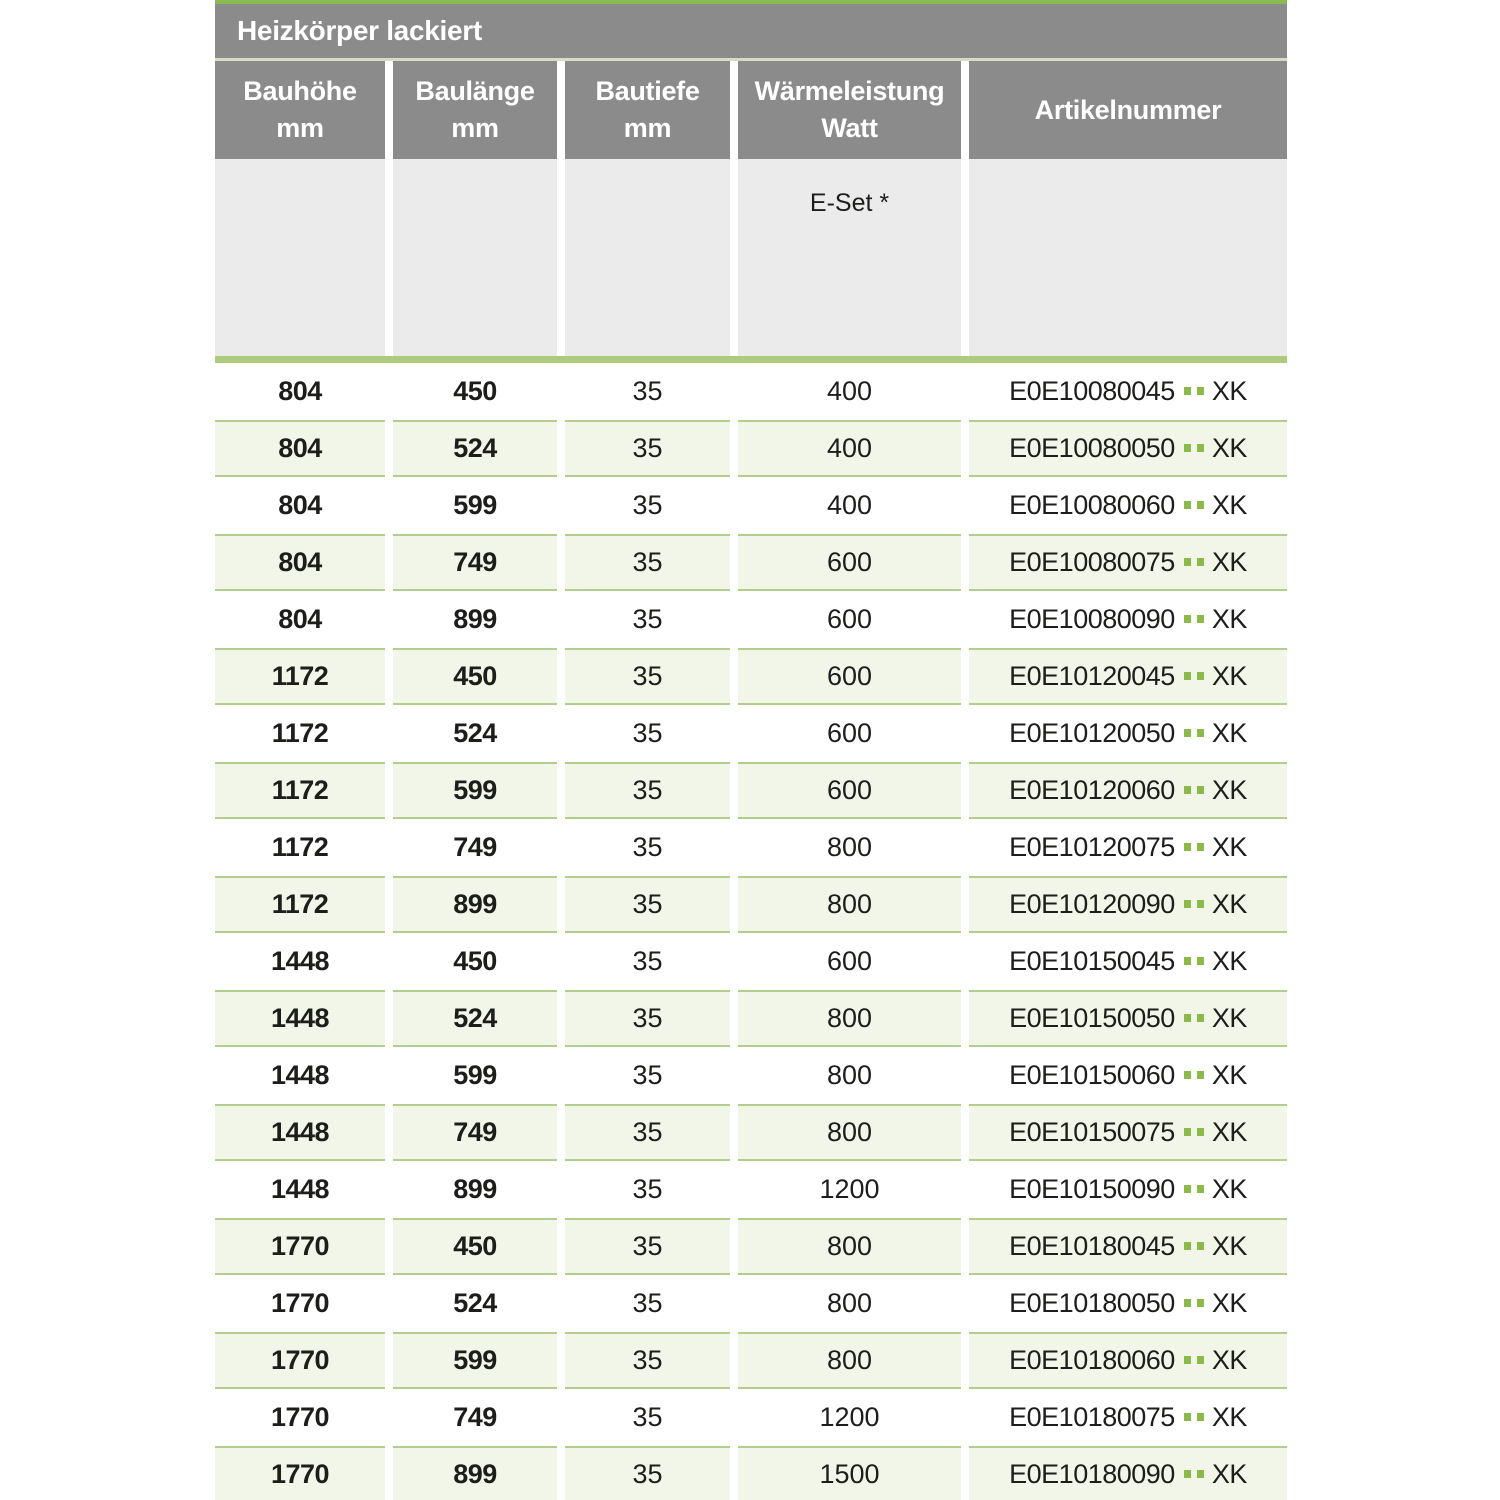  Describe the element at coordinates (1128, 1018) in the screenshot. I see `cell-artikelnummer: E0E10150050 XK` at that location.